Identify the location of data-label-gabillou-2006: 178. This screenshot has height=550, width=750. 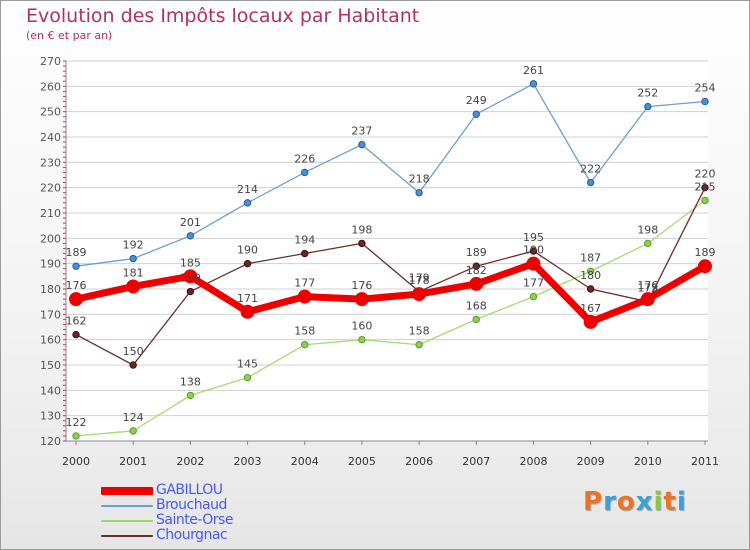
(419, 280).